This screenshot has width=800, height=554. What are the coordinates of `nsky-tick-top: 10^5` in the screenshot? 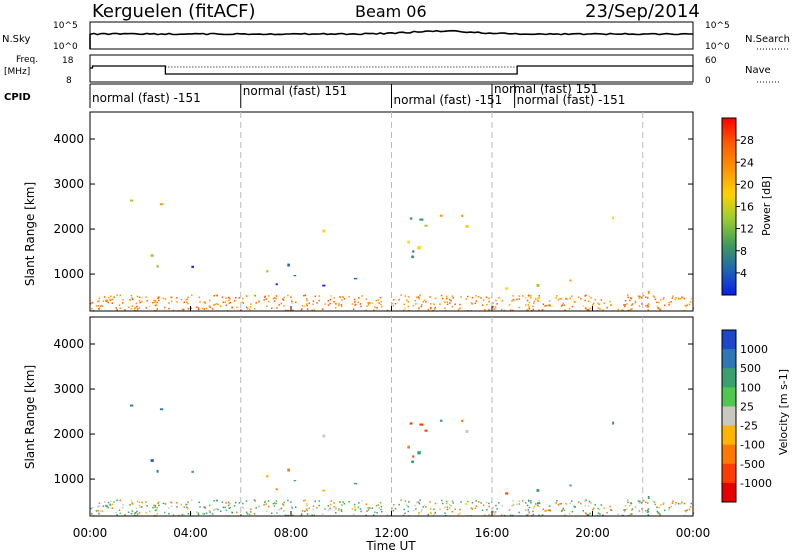 It's located at (65, 26).